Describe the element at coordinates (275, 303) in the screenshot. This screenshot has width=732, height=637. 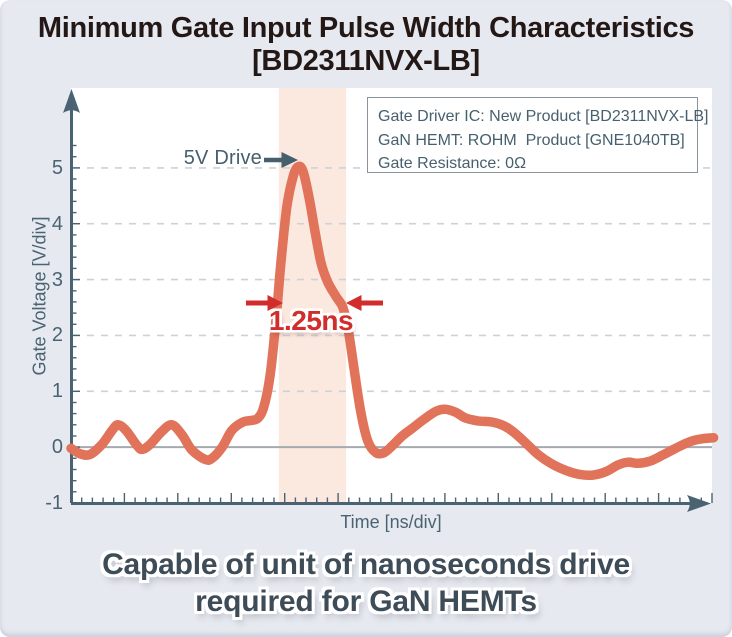
I see `width-arrow-left-head-icon` at that location.